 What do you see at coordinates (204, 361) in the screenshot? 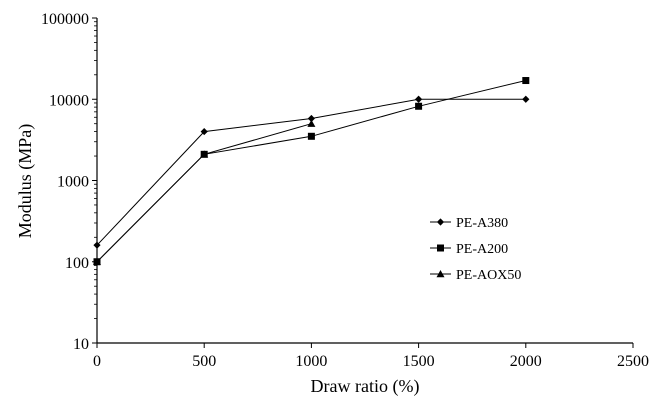
I see `x-tick-label: 500` at bounding box center [204, 361].